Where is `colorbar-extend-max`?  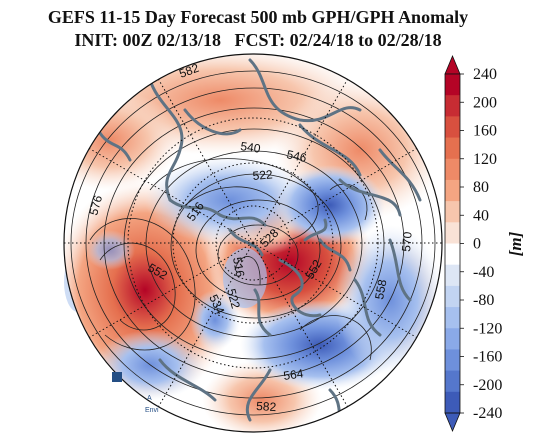
colorbar-extend-max is located at coordinates (452, 64).